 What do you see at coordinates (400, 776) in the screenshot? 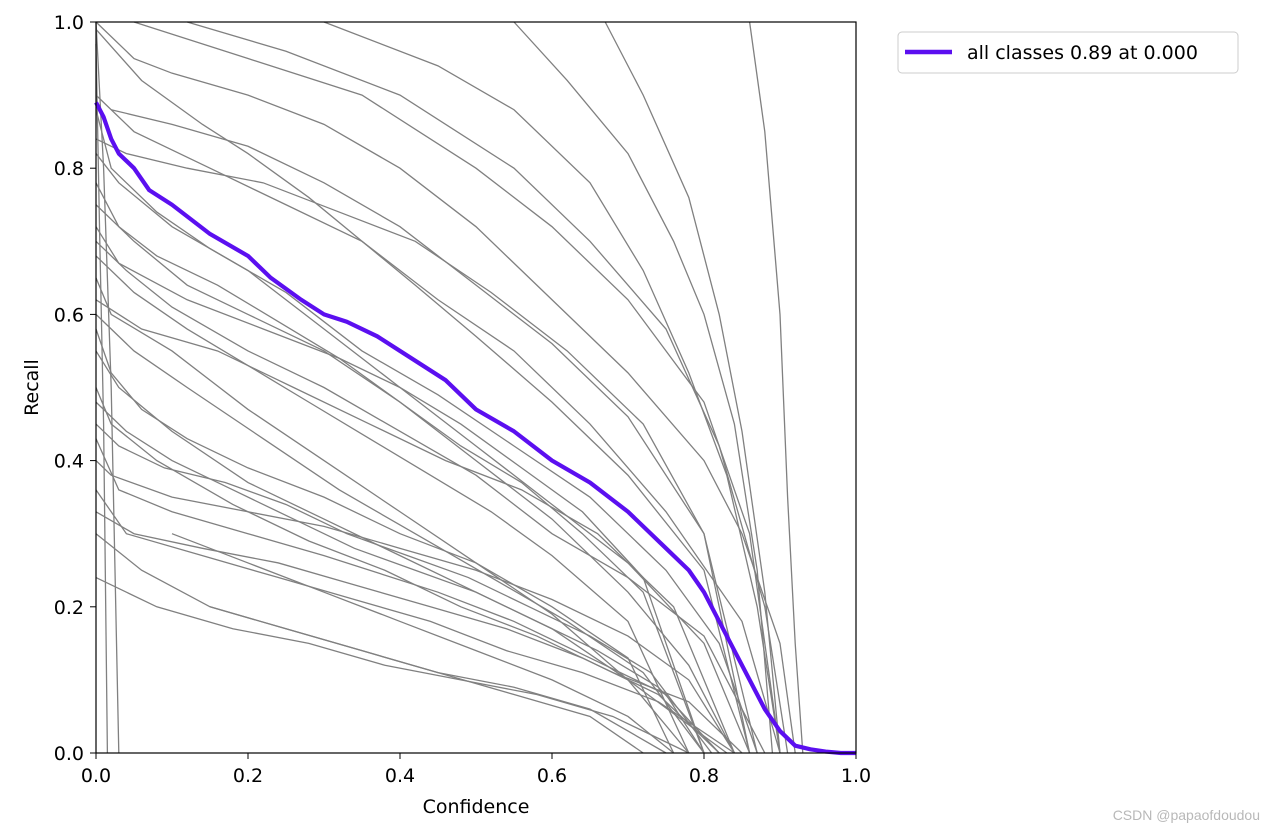
I see `x-tick-label: 0.4` at bounding box center [400, 776].